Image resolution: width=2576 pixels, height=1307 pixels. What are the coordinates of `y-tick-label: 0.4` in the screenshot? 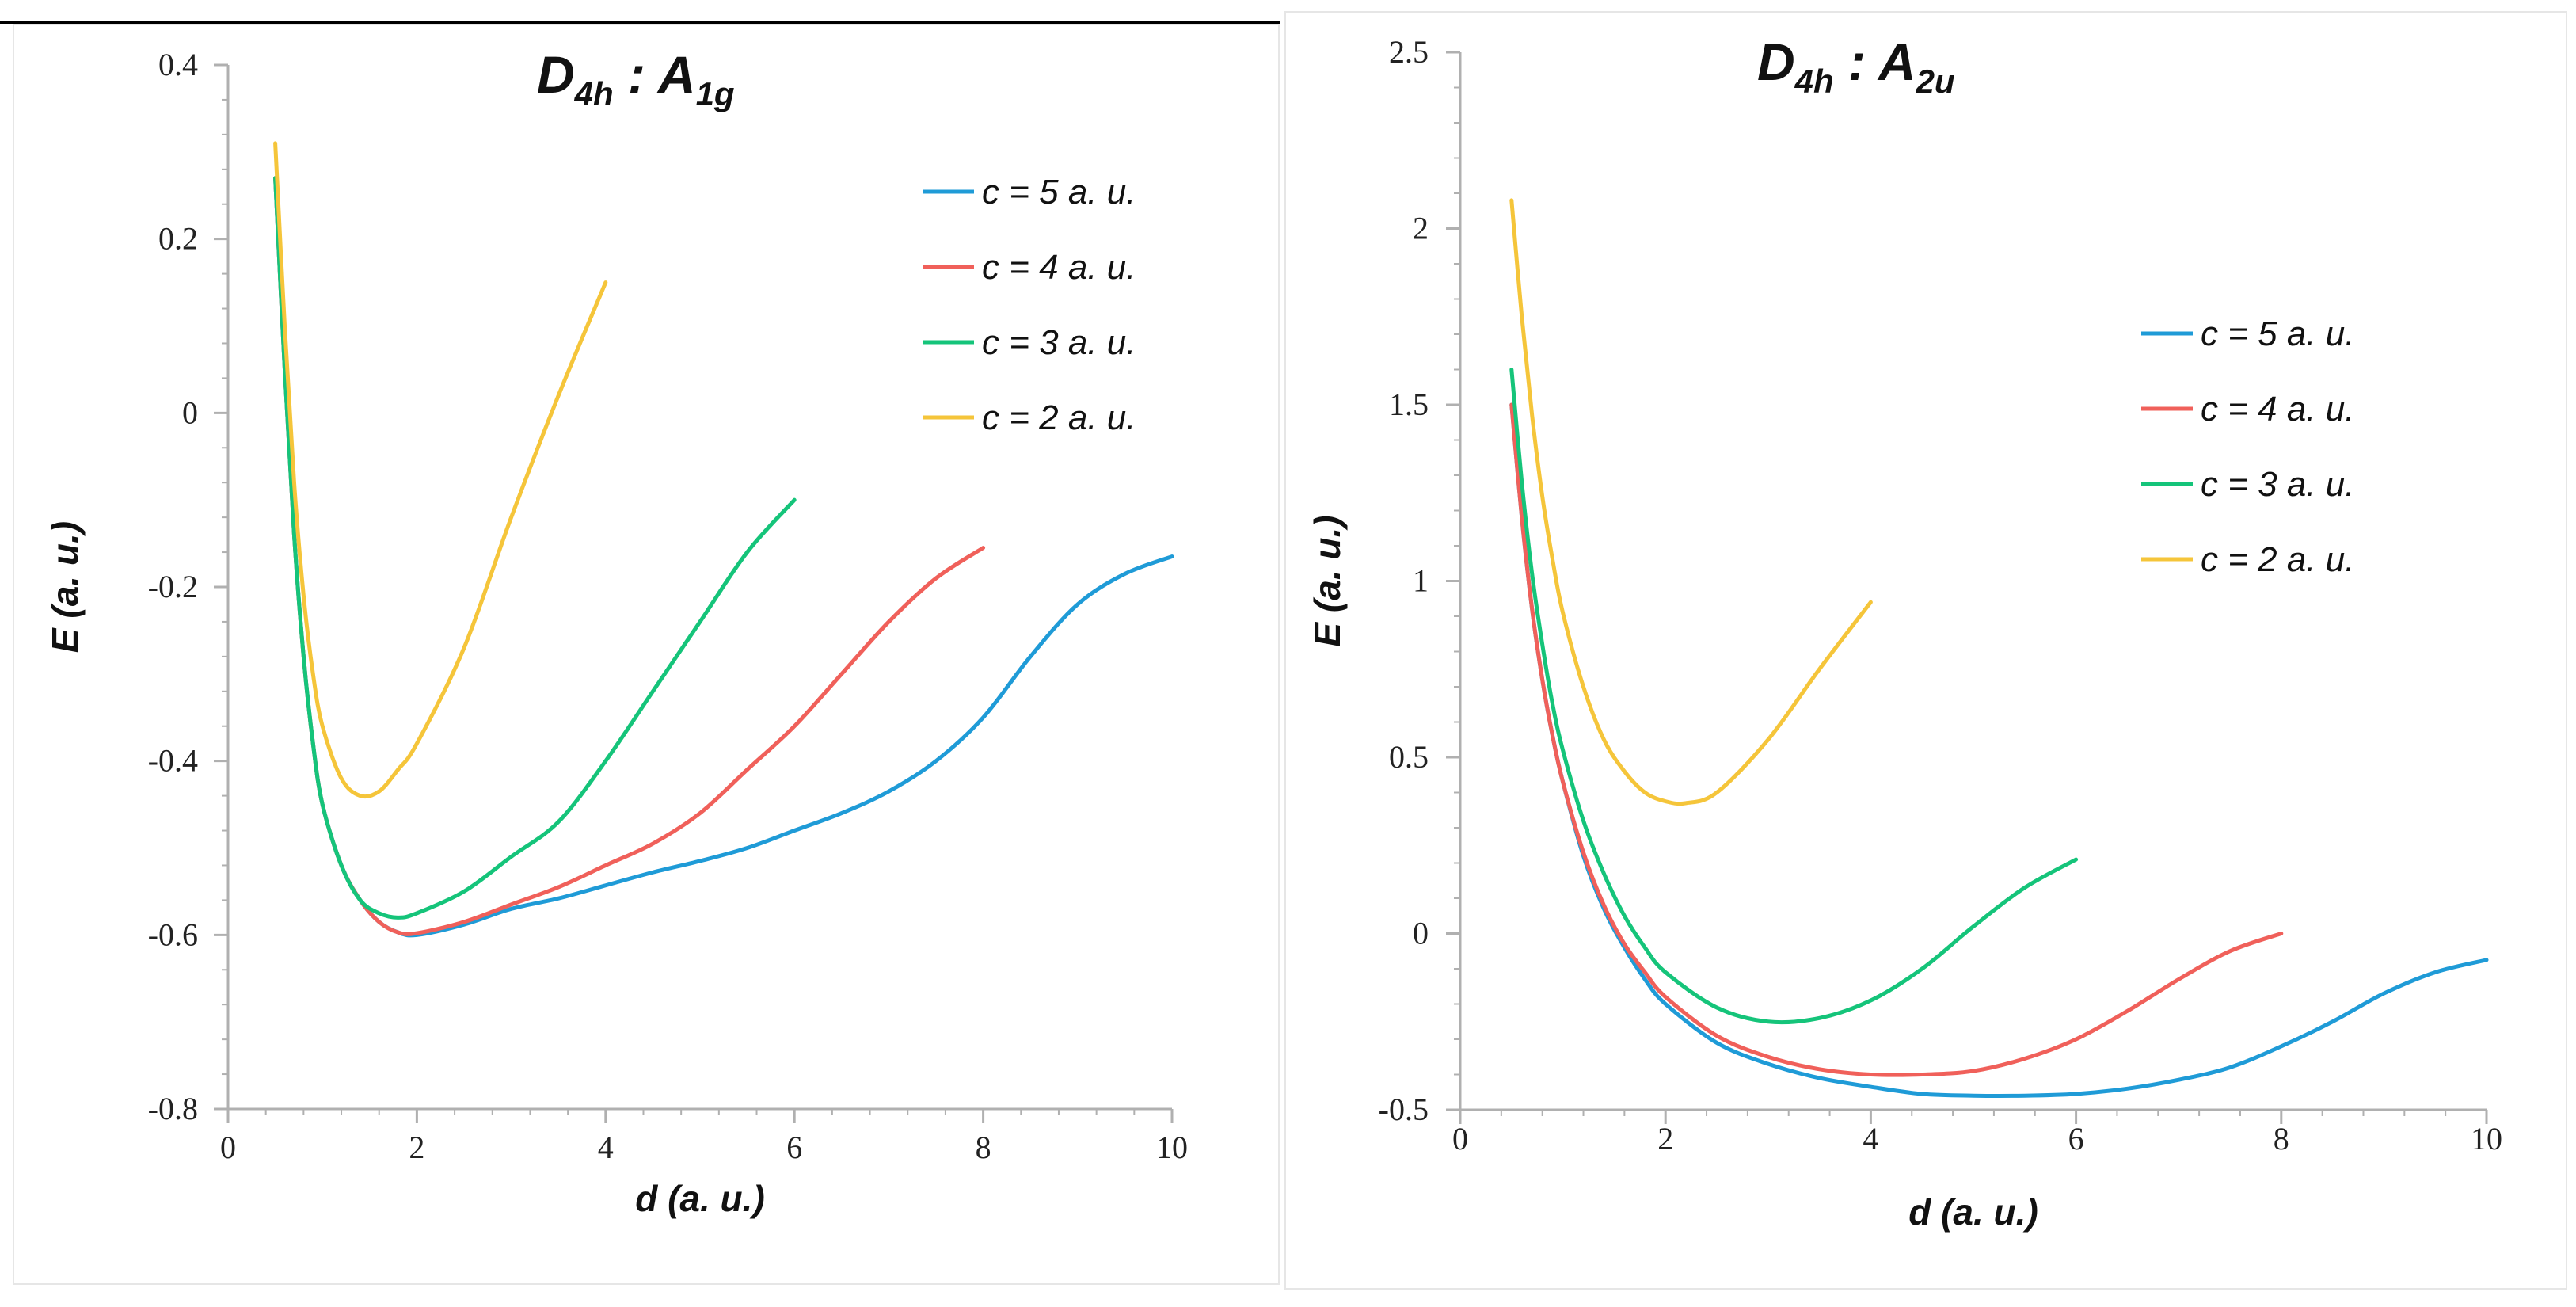 It's located at (178, 64).